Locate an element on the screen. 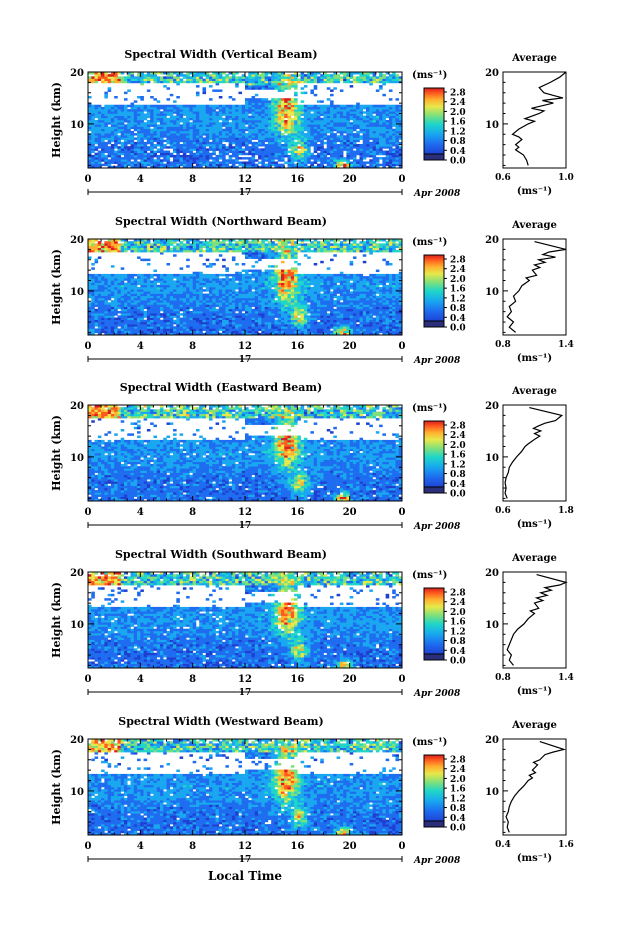 This screenshot has width=622, height=929. average-x-tick-label: 1.8 is located at coordinates (566, 511).